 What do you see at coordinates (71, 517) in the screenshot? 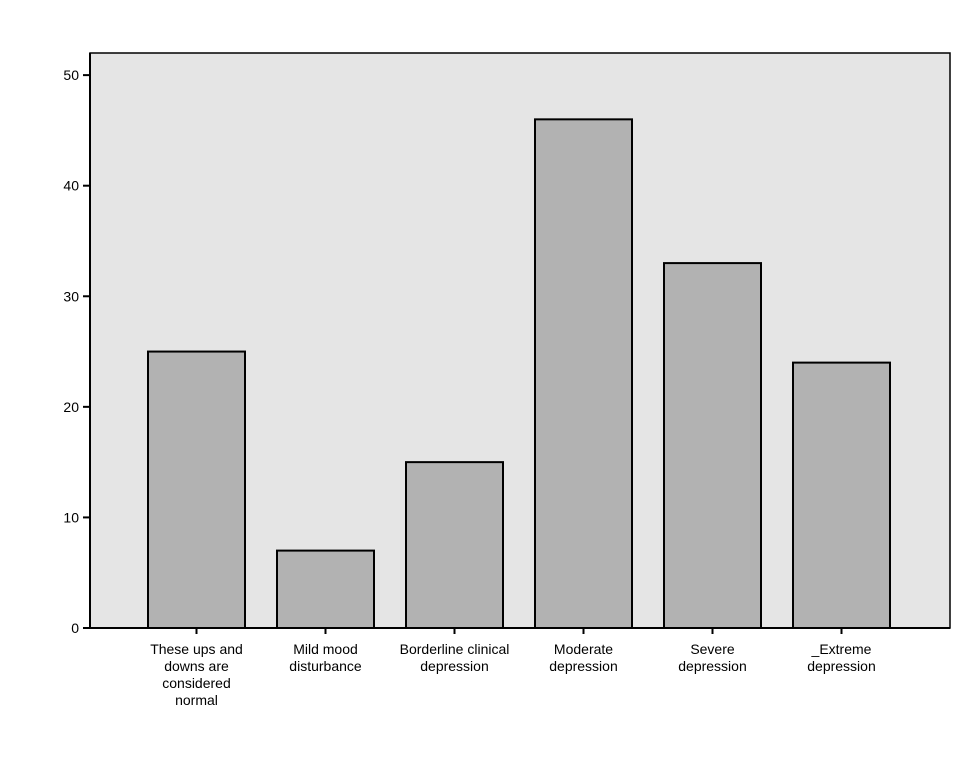
I see `y-tick-label: 10` at bounding box center [71, 517].